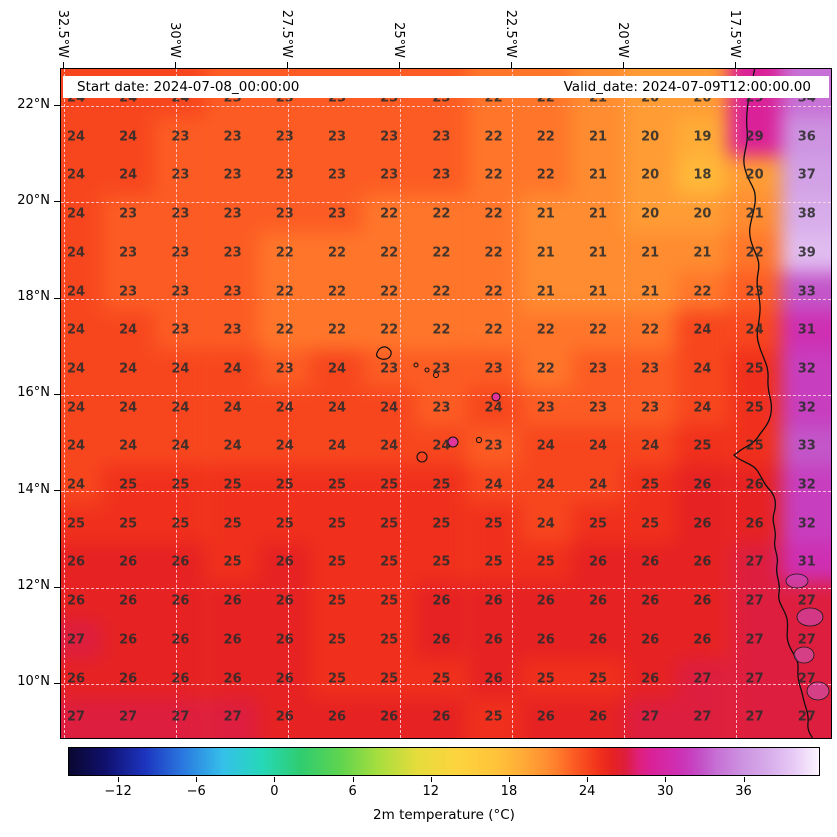 The width and height of the screenshot is (837, 837). I want to click on start-date-label: Start date: 2024-07-08_00:00:00, so click(188, 87).